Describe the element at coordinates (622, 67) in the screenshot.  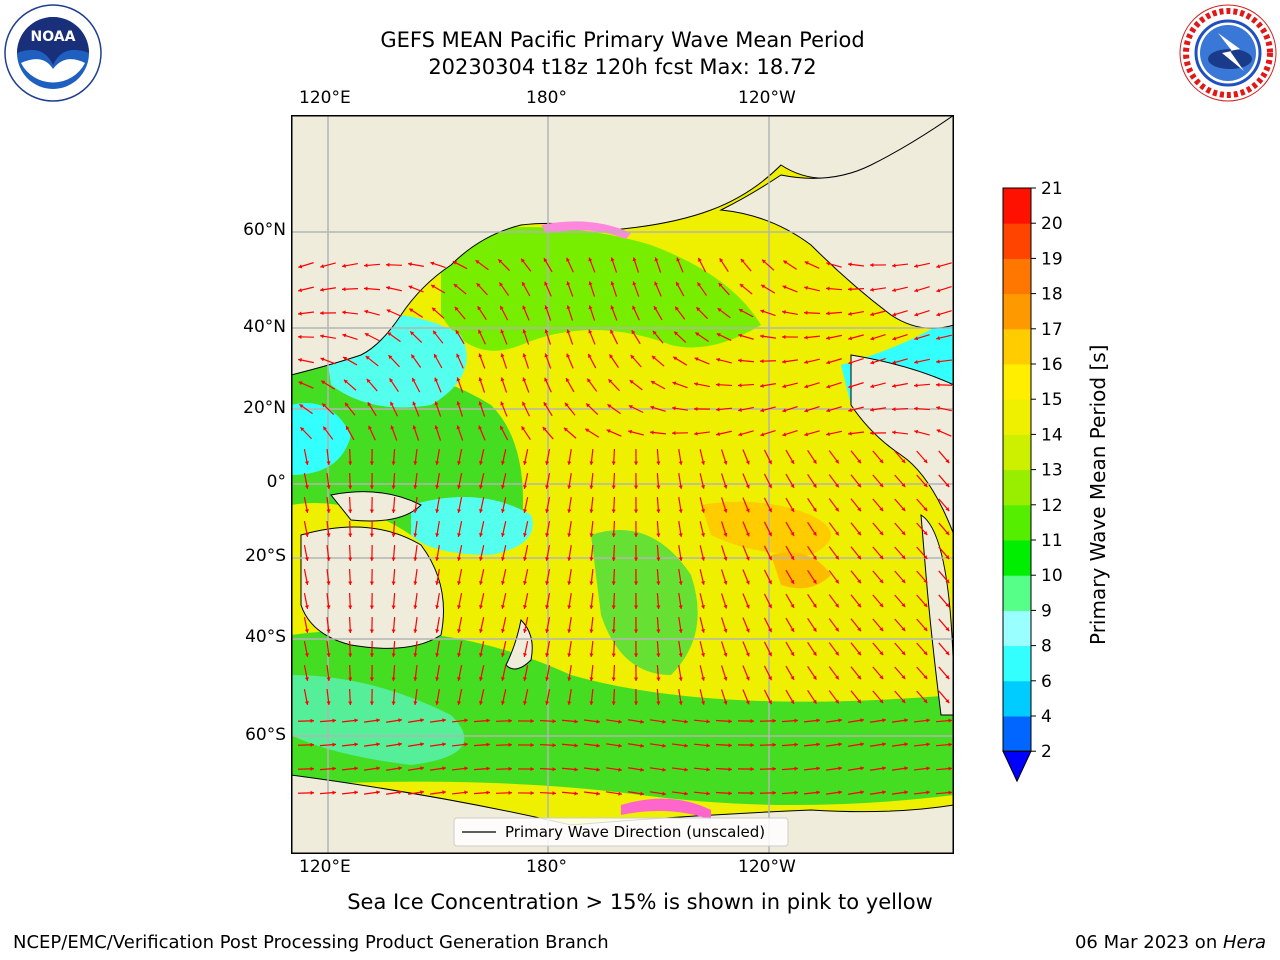
I see `chart-subtitle: 20230304 t18z 120h fcst Max: 18.72` at that location.